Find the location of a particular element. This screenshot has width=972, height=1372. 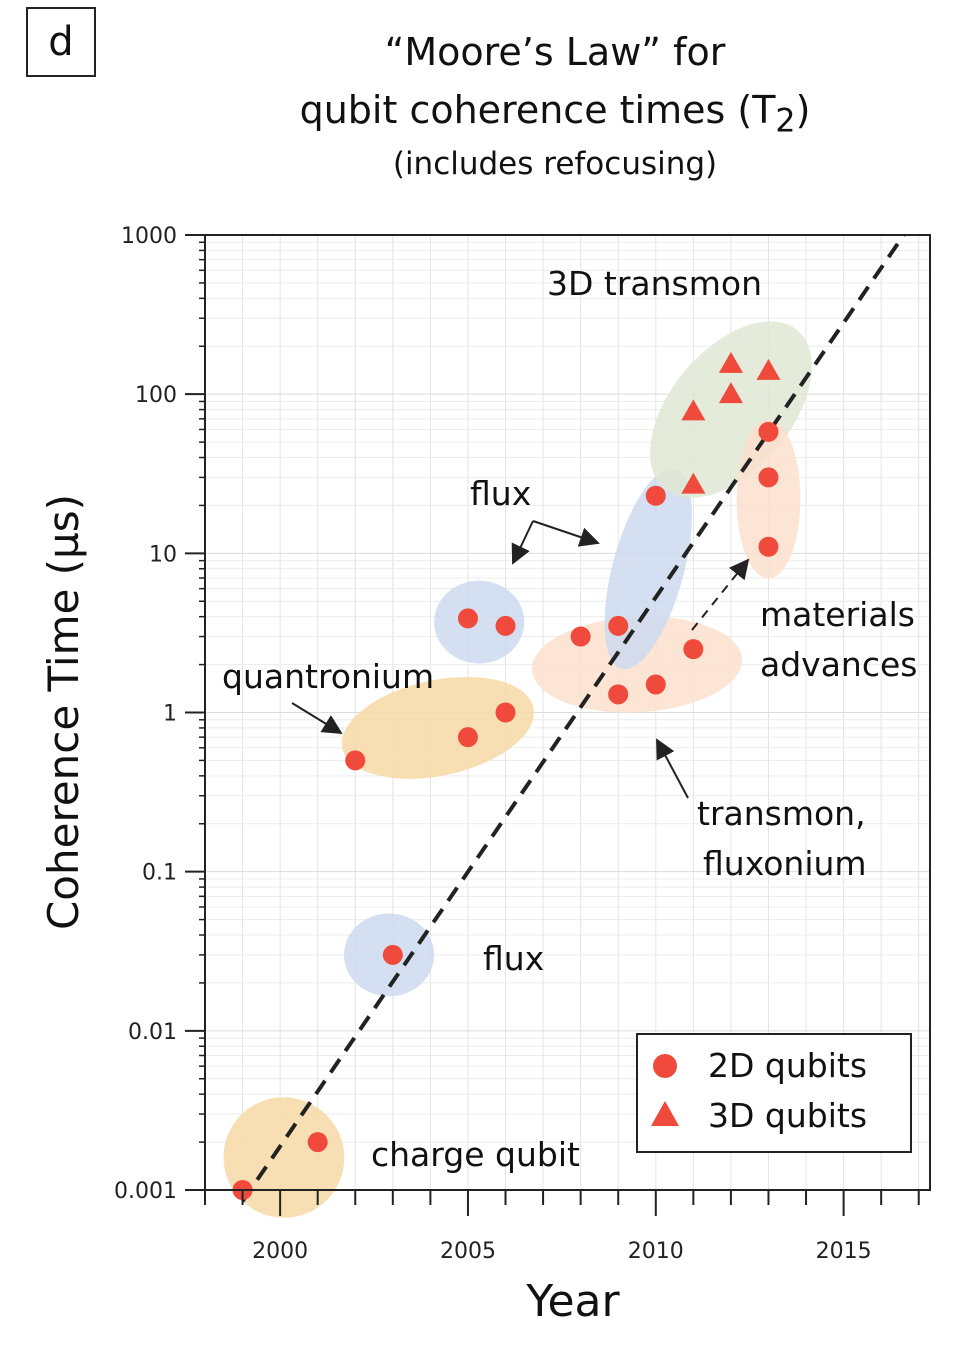

y-axis-label: Coherence Time (µs) is located at coordinates (63, 712).